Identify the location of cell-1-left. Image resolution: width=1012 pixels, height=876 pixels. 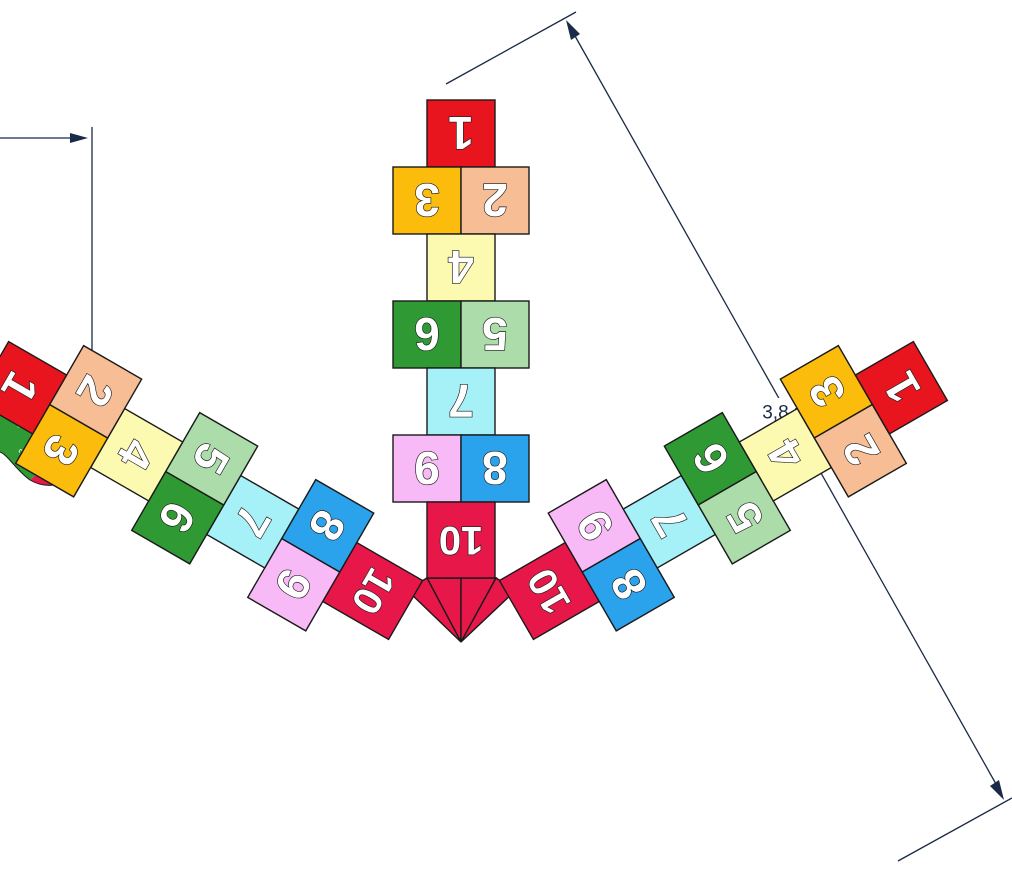
(901, 387).